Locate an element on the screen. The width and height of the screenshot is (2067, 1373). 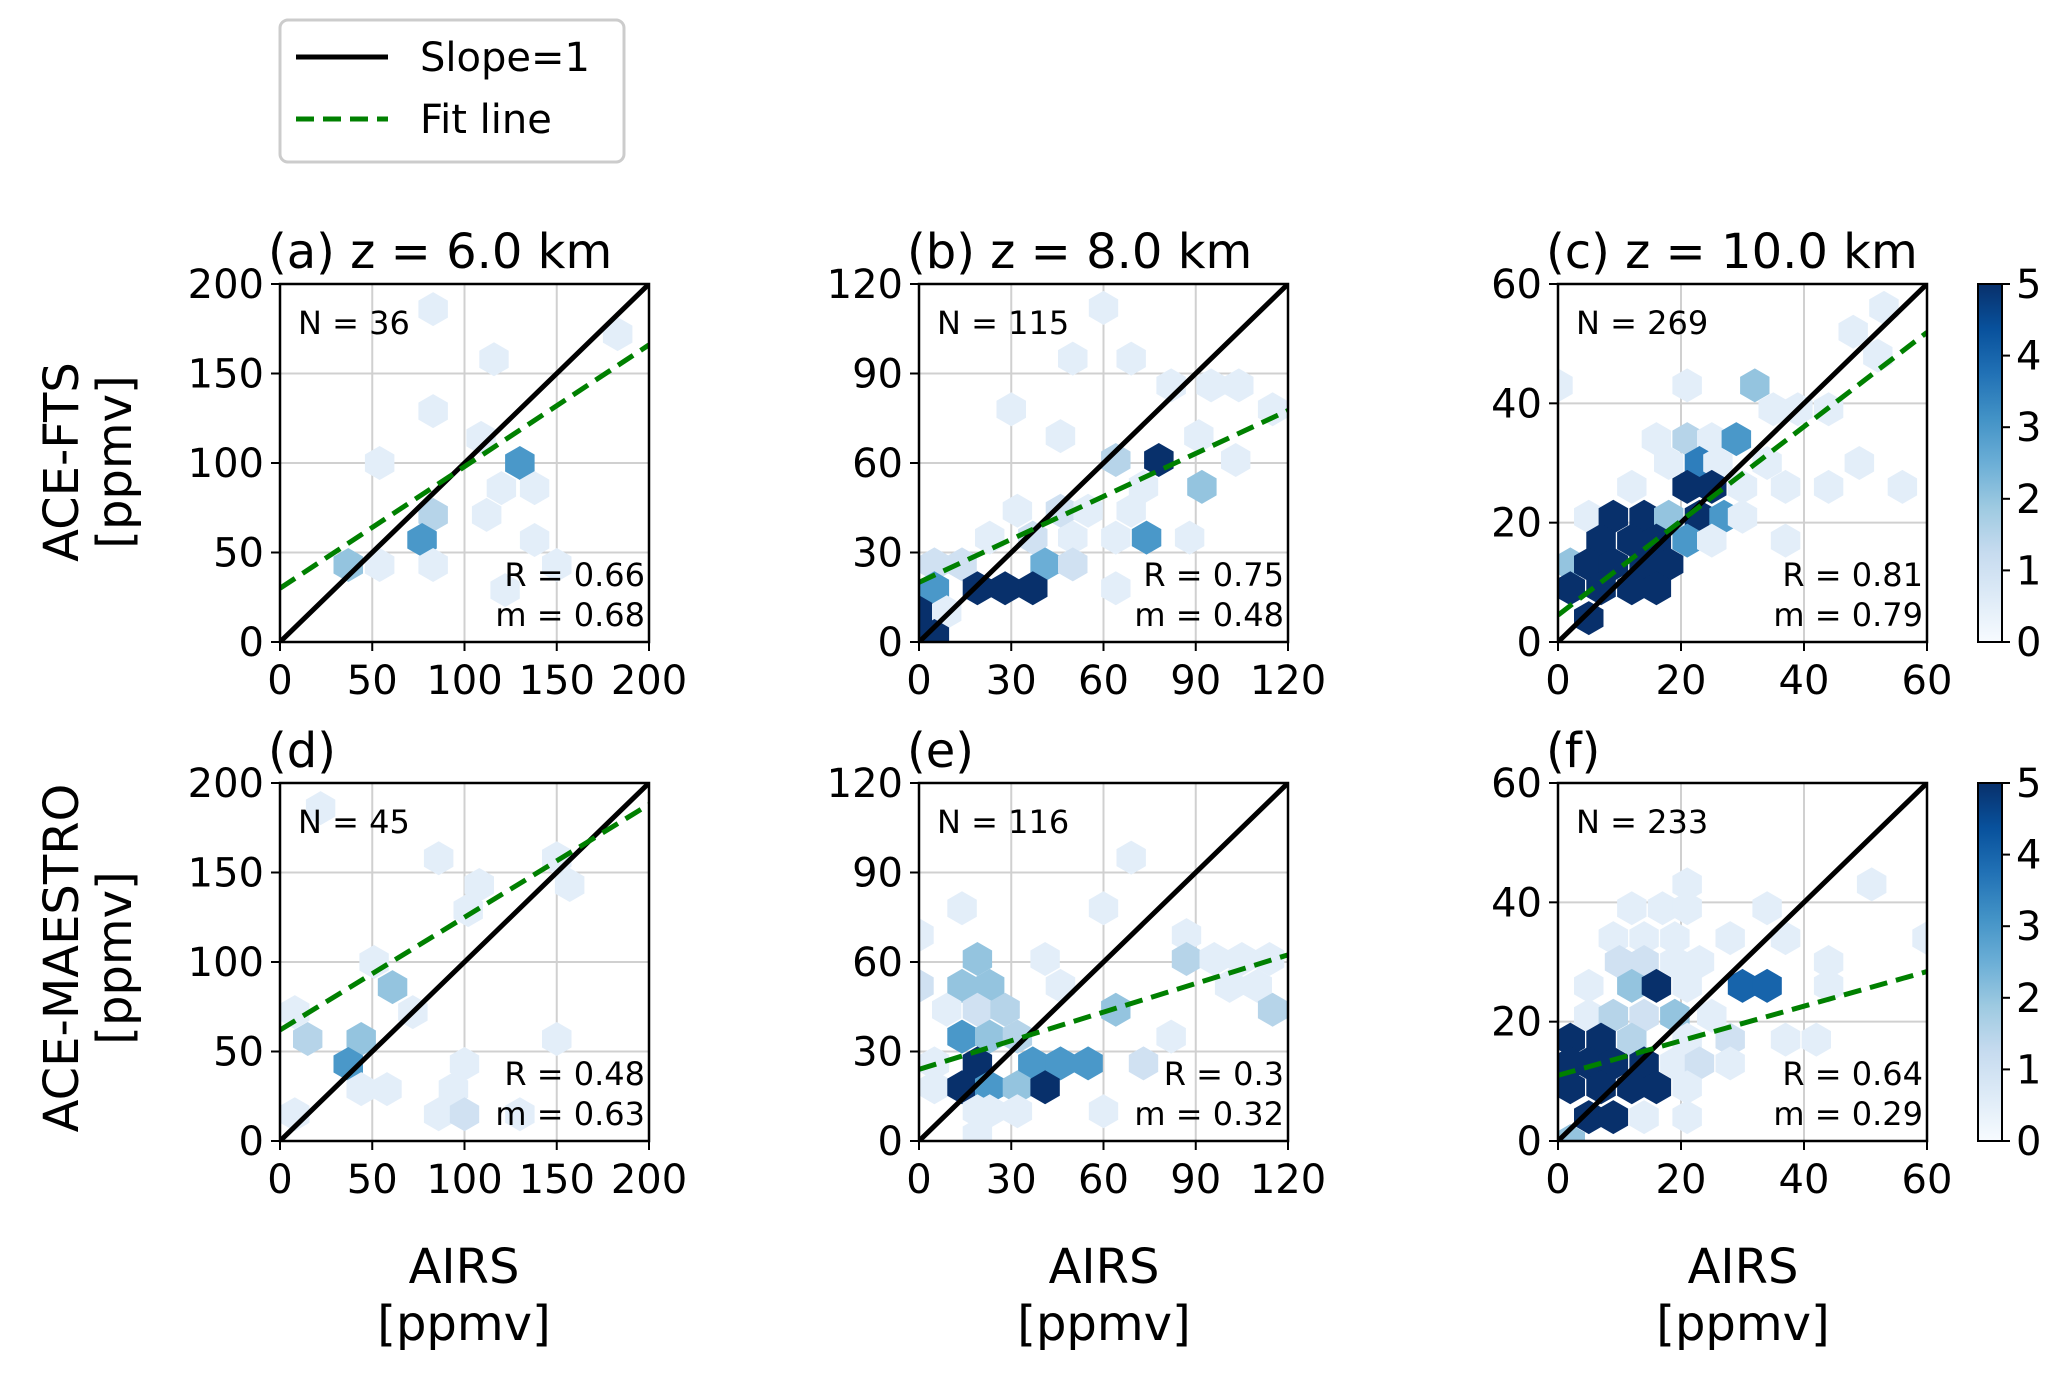
y-tick-label: 100 is located at coordinates (226, 464).